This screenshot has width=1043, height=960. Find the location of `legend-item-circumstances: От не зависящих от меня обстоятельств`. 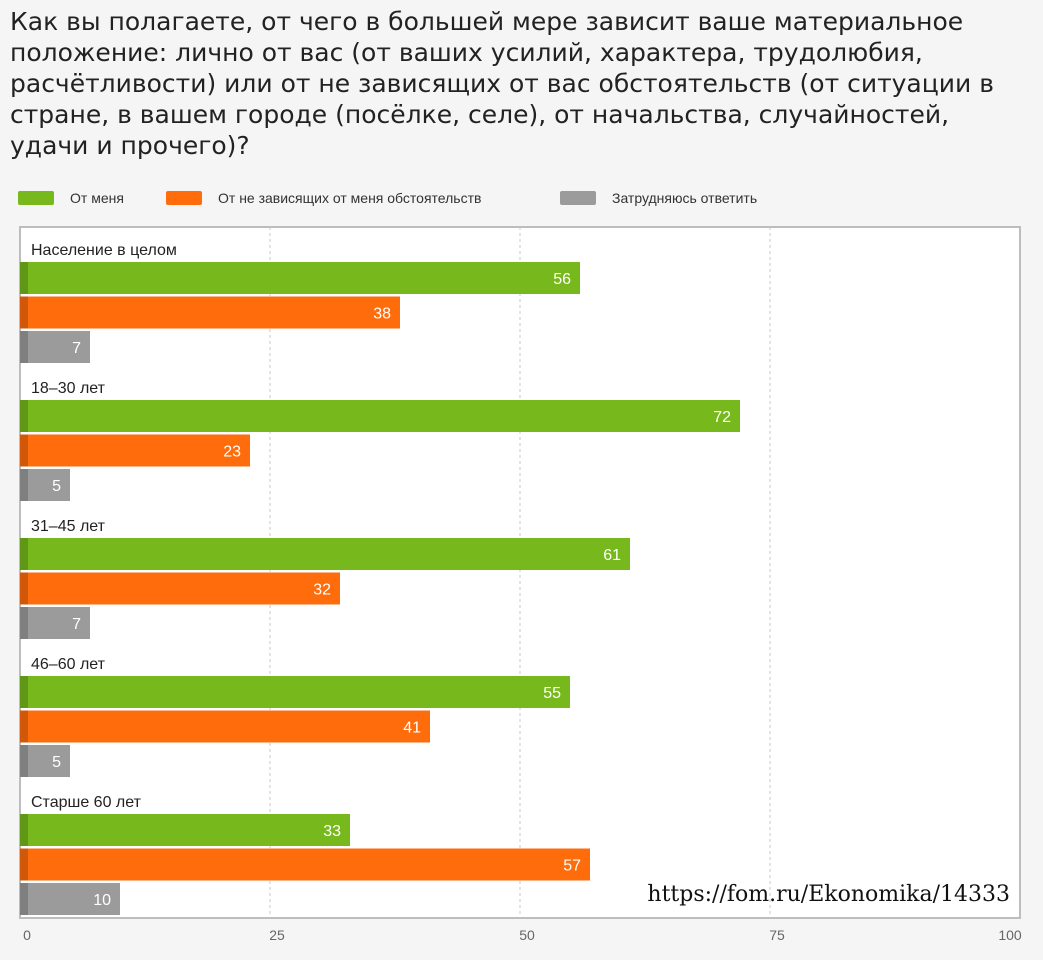

legend-item-circumstances: От не зависящих от меня обстоятельств is located at coordinates (323, 198).